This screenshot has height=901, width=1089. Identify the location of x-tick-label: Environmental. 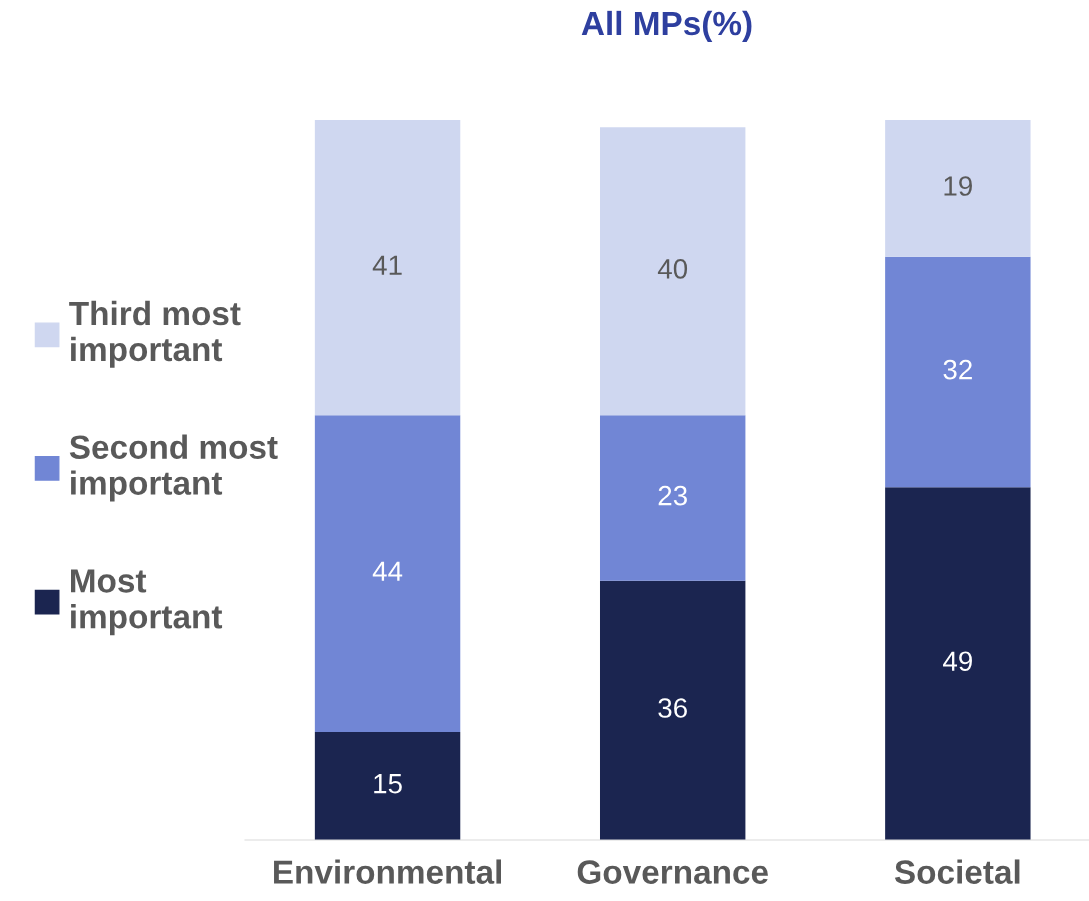
(387, 871).